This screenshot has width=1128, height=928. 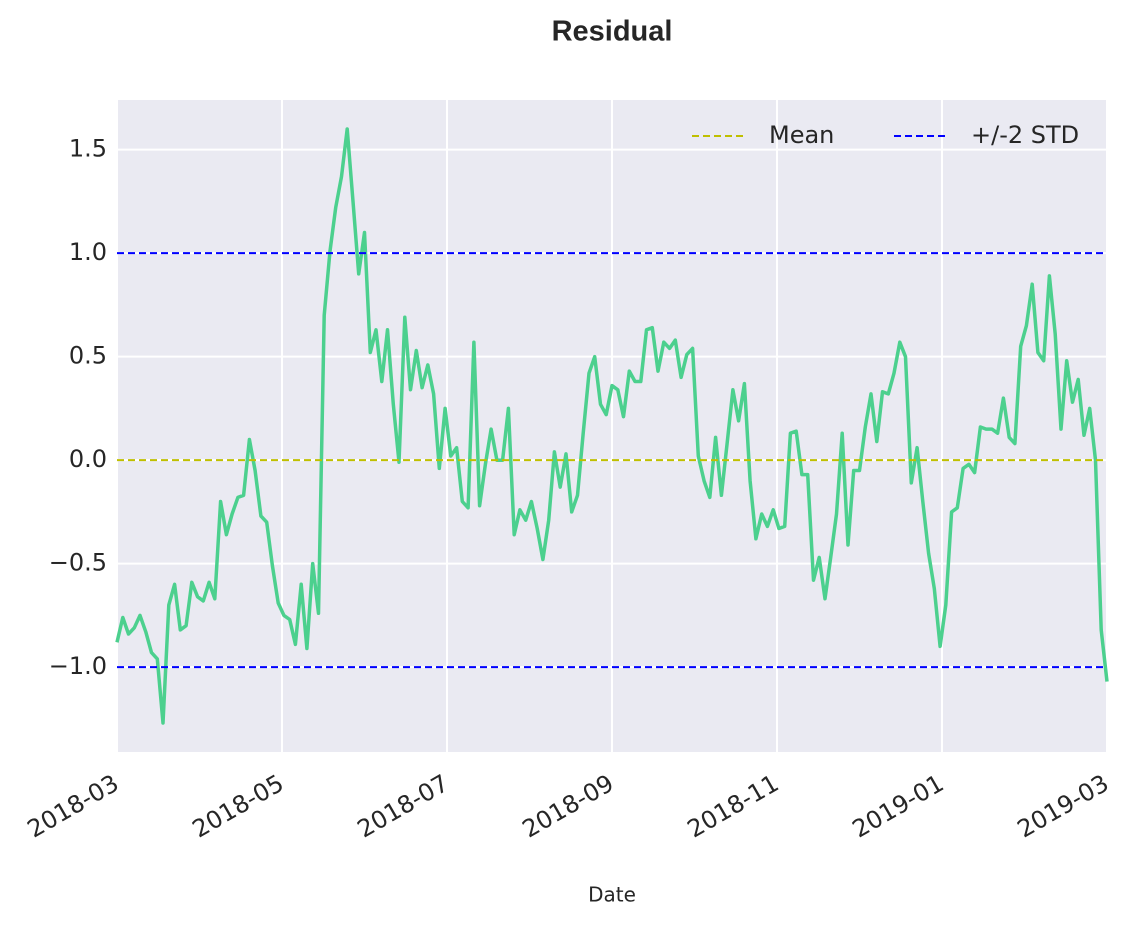 I want to click on x-tick-label: 2019-03, so click(x=1063, y=806).